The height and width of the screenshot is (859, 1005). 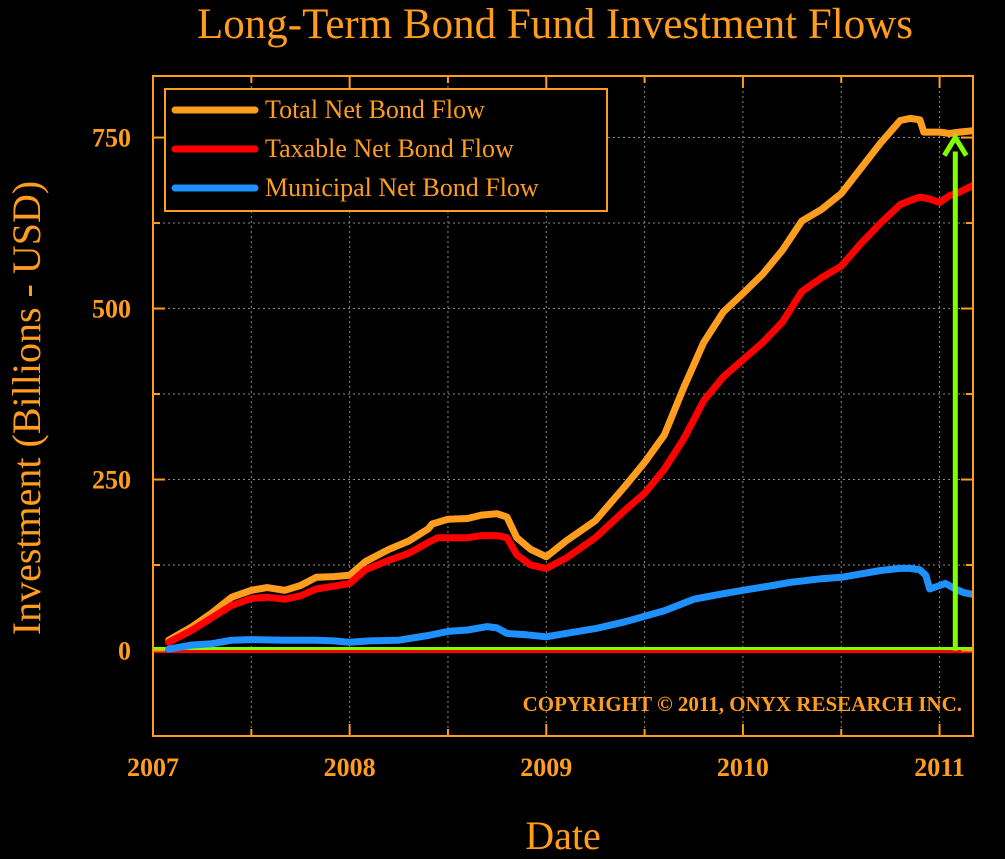 I want to click on x-tick-label: 2010, so click(x=743, y=767).